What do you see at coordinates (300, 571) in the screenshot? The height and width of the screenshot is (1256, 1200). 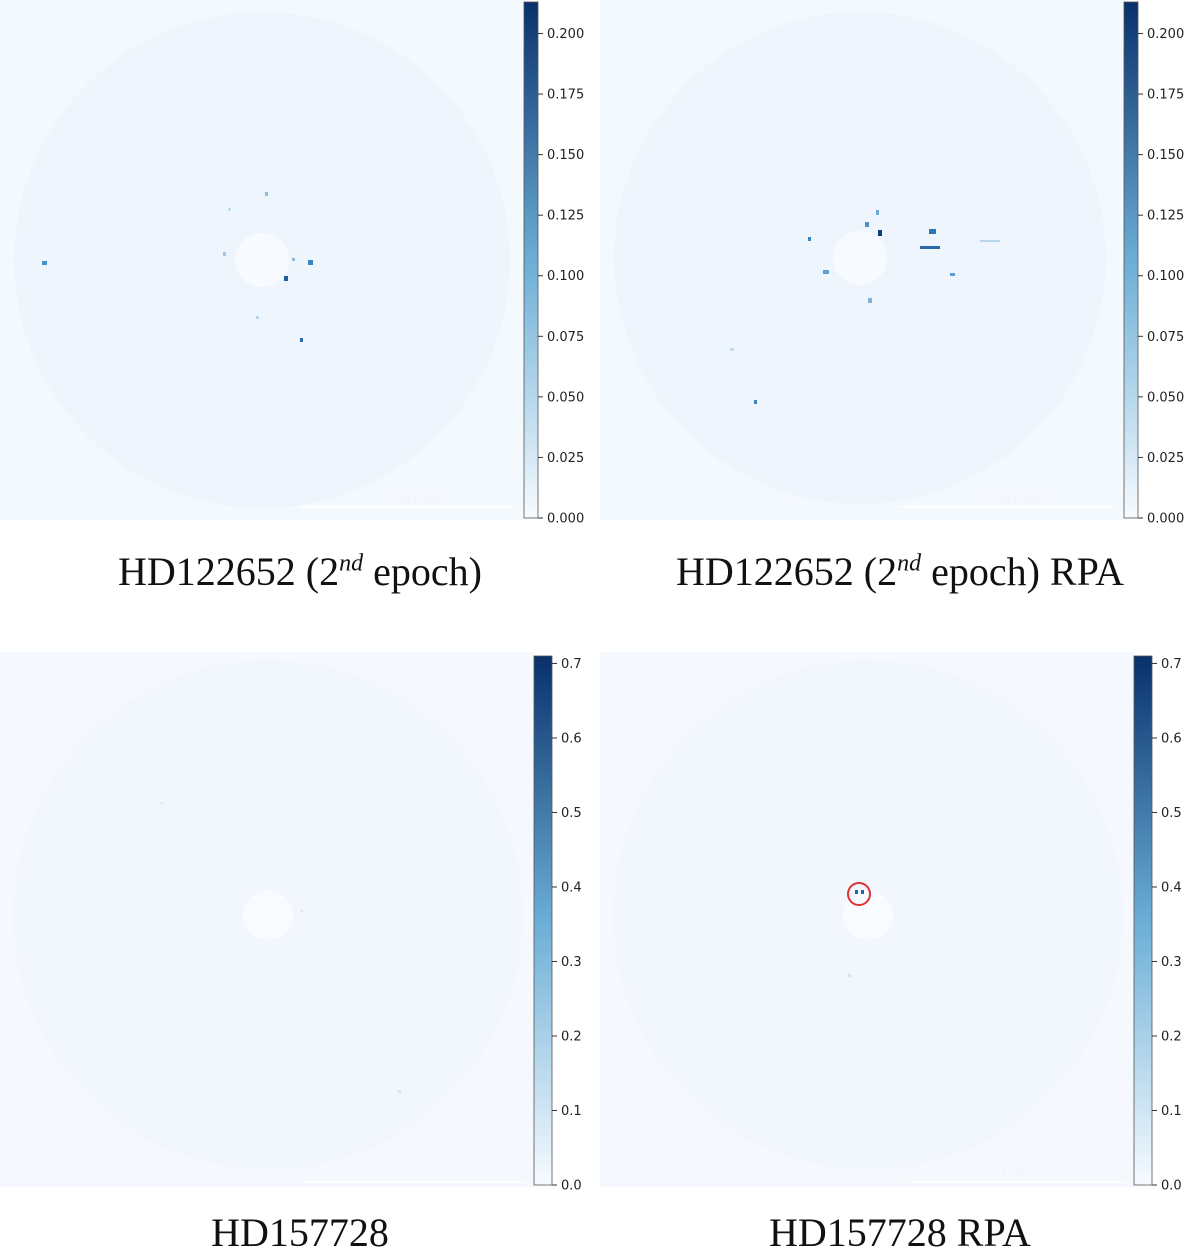 I see `panel-caption: HD122652 (2nd epoch)` at bounding box center [300, 571].